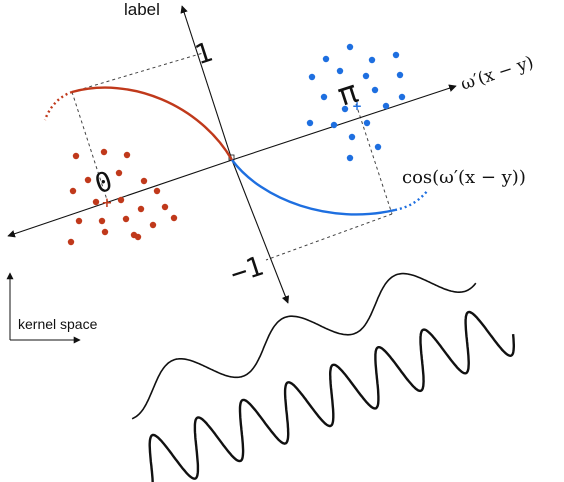 The height and width of the screenshot is (482, 564). What do you see at coordinates (313, 187) in the screenshot?
I see `cosine-curve-blue` at bounding box center [313, 187].